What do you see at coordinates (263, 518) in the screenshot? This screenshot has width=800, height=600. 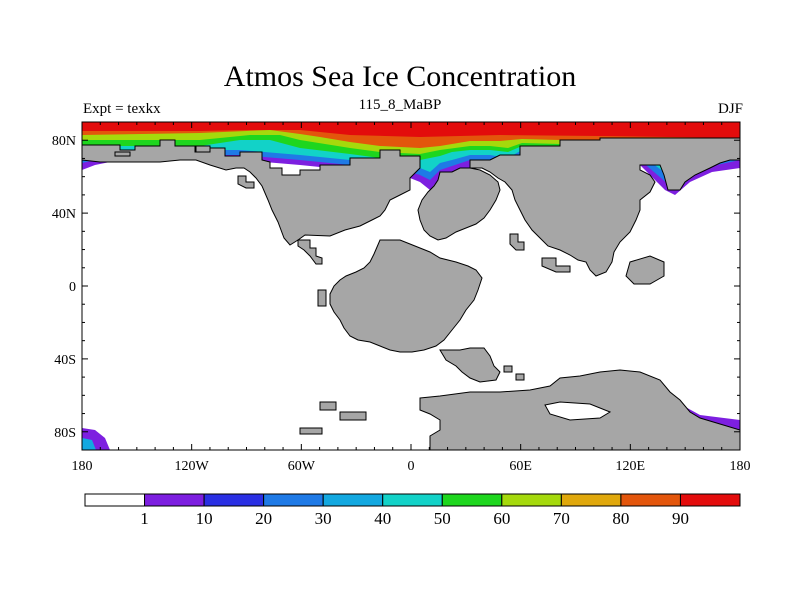 I see `colorbar-label: 20` at bounding box center [263, 518].